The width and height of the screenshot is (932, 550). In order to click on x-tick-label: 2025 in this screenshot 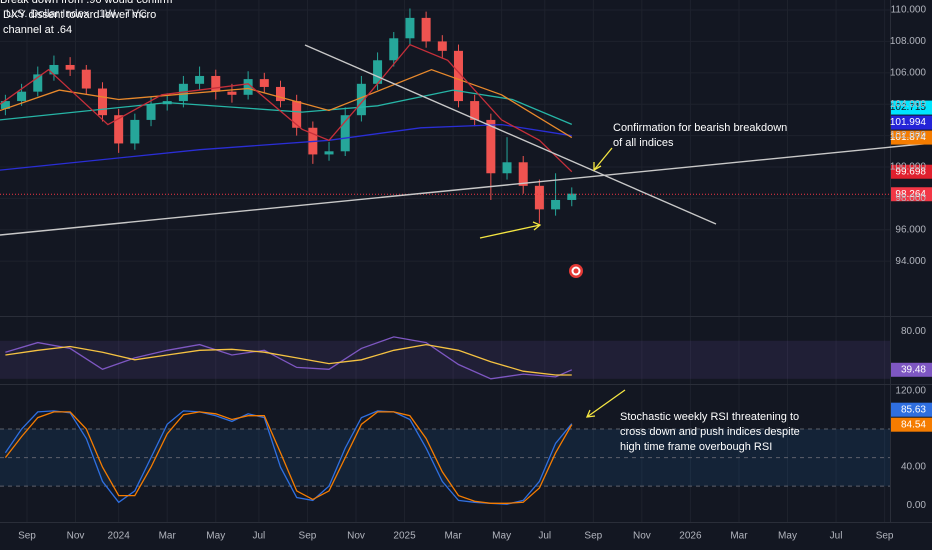, I will do `click(404, 536)`.